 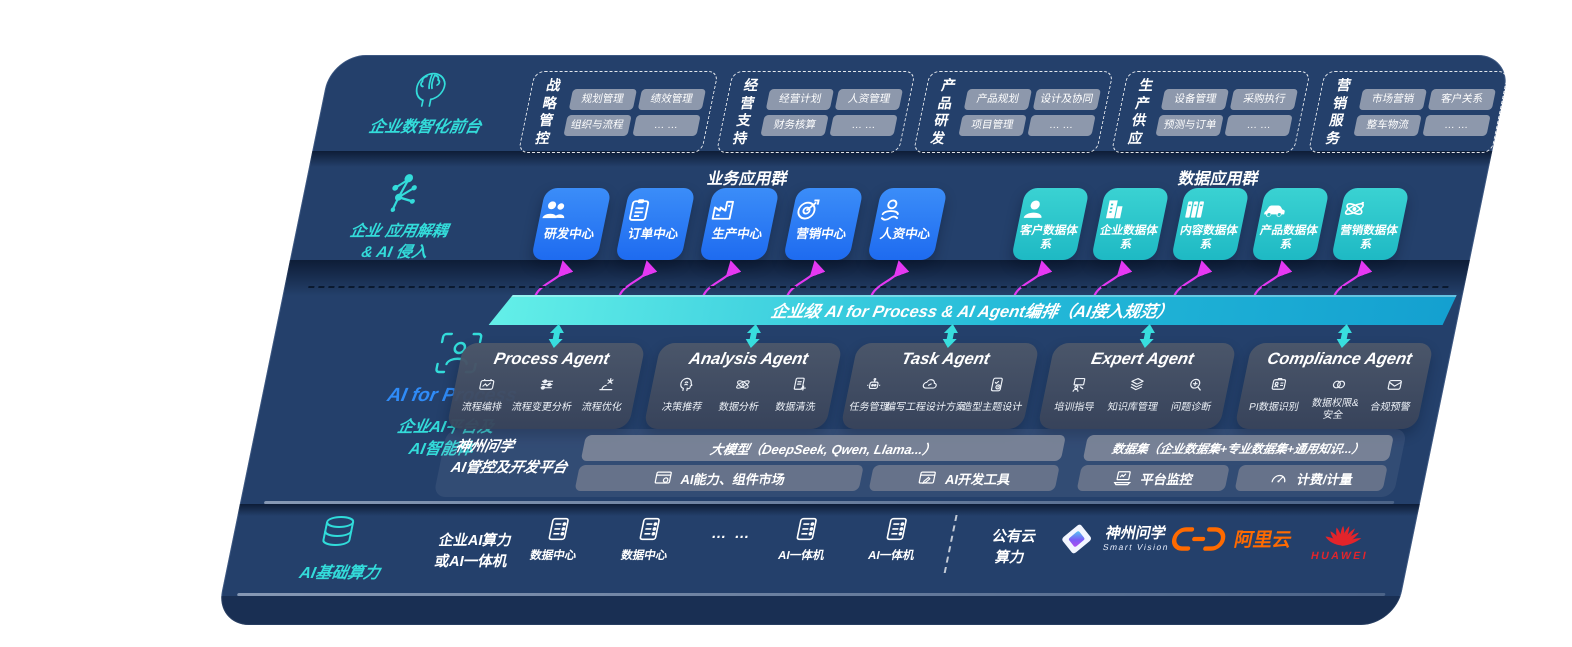 I want to click on app-box-marketing-center: 营销中心, so click(x=823, y=224).